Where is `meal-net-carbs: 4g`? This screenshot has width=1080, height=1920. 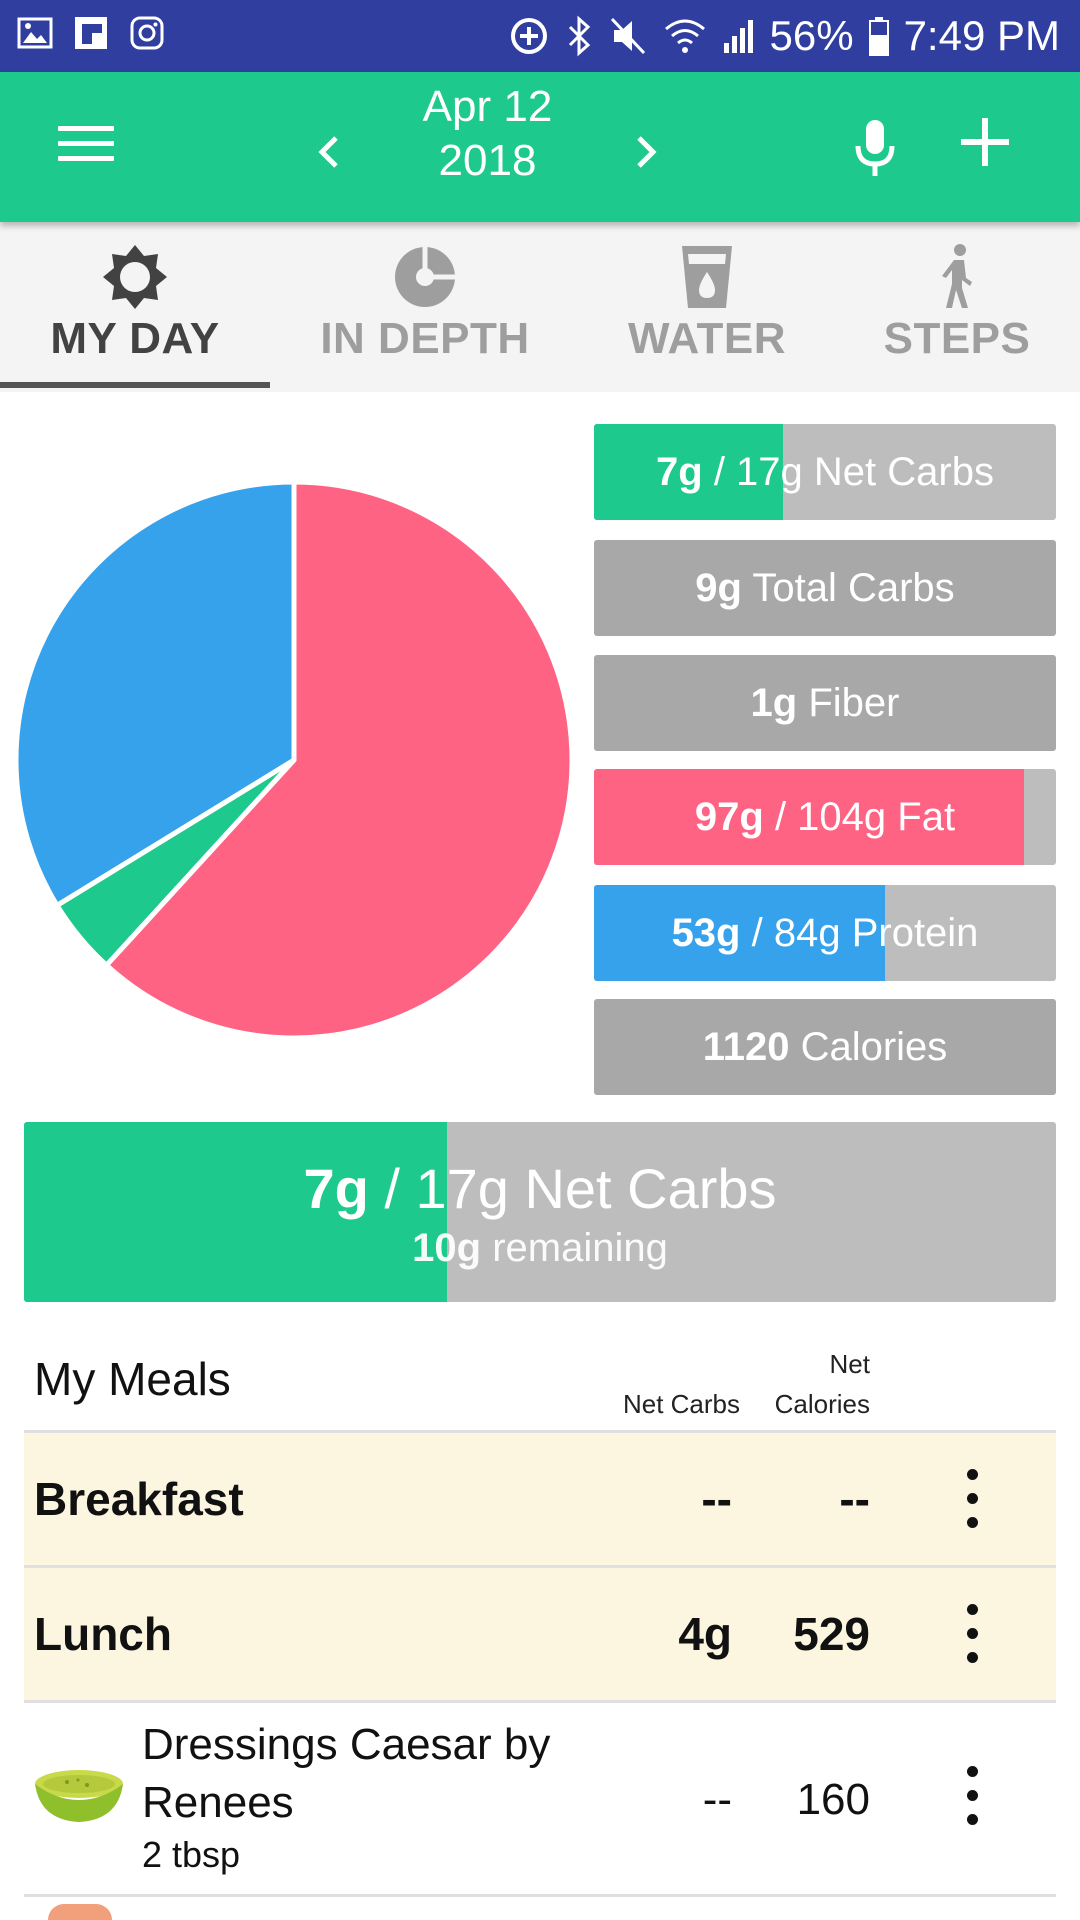
meal-net-carbs: 4g is located at coordinates (705, 1634).